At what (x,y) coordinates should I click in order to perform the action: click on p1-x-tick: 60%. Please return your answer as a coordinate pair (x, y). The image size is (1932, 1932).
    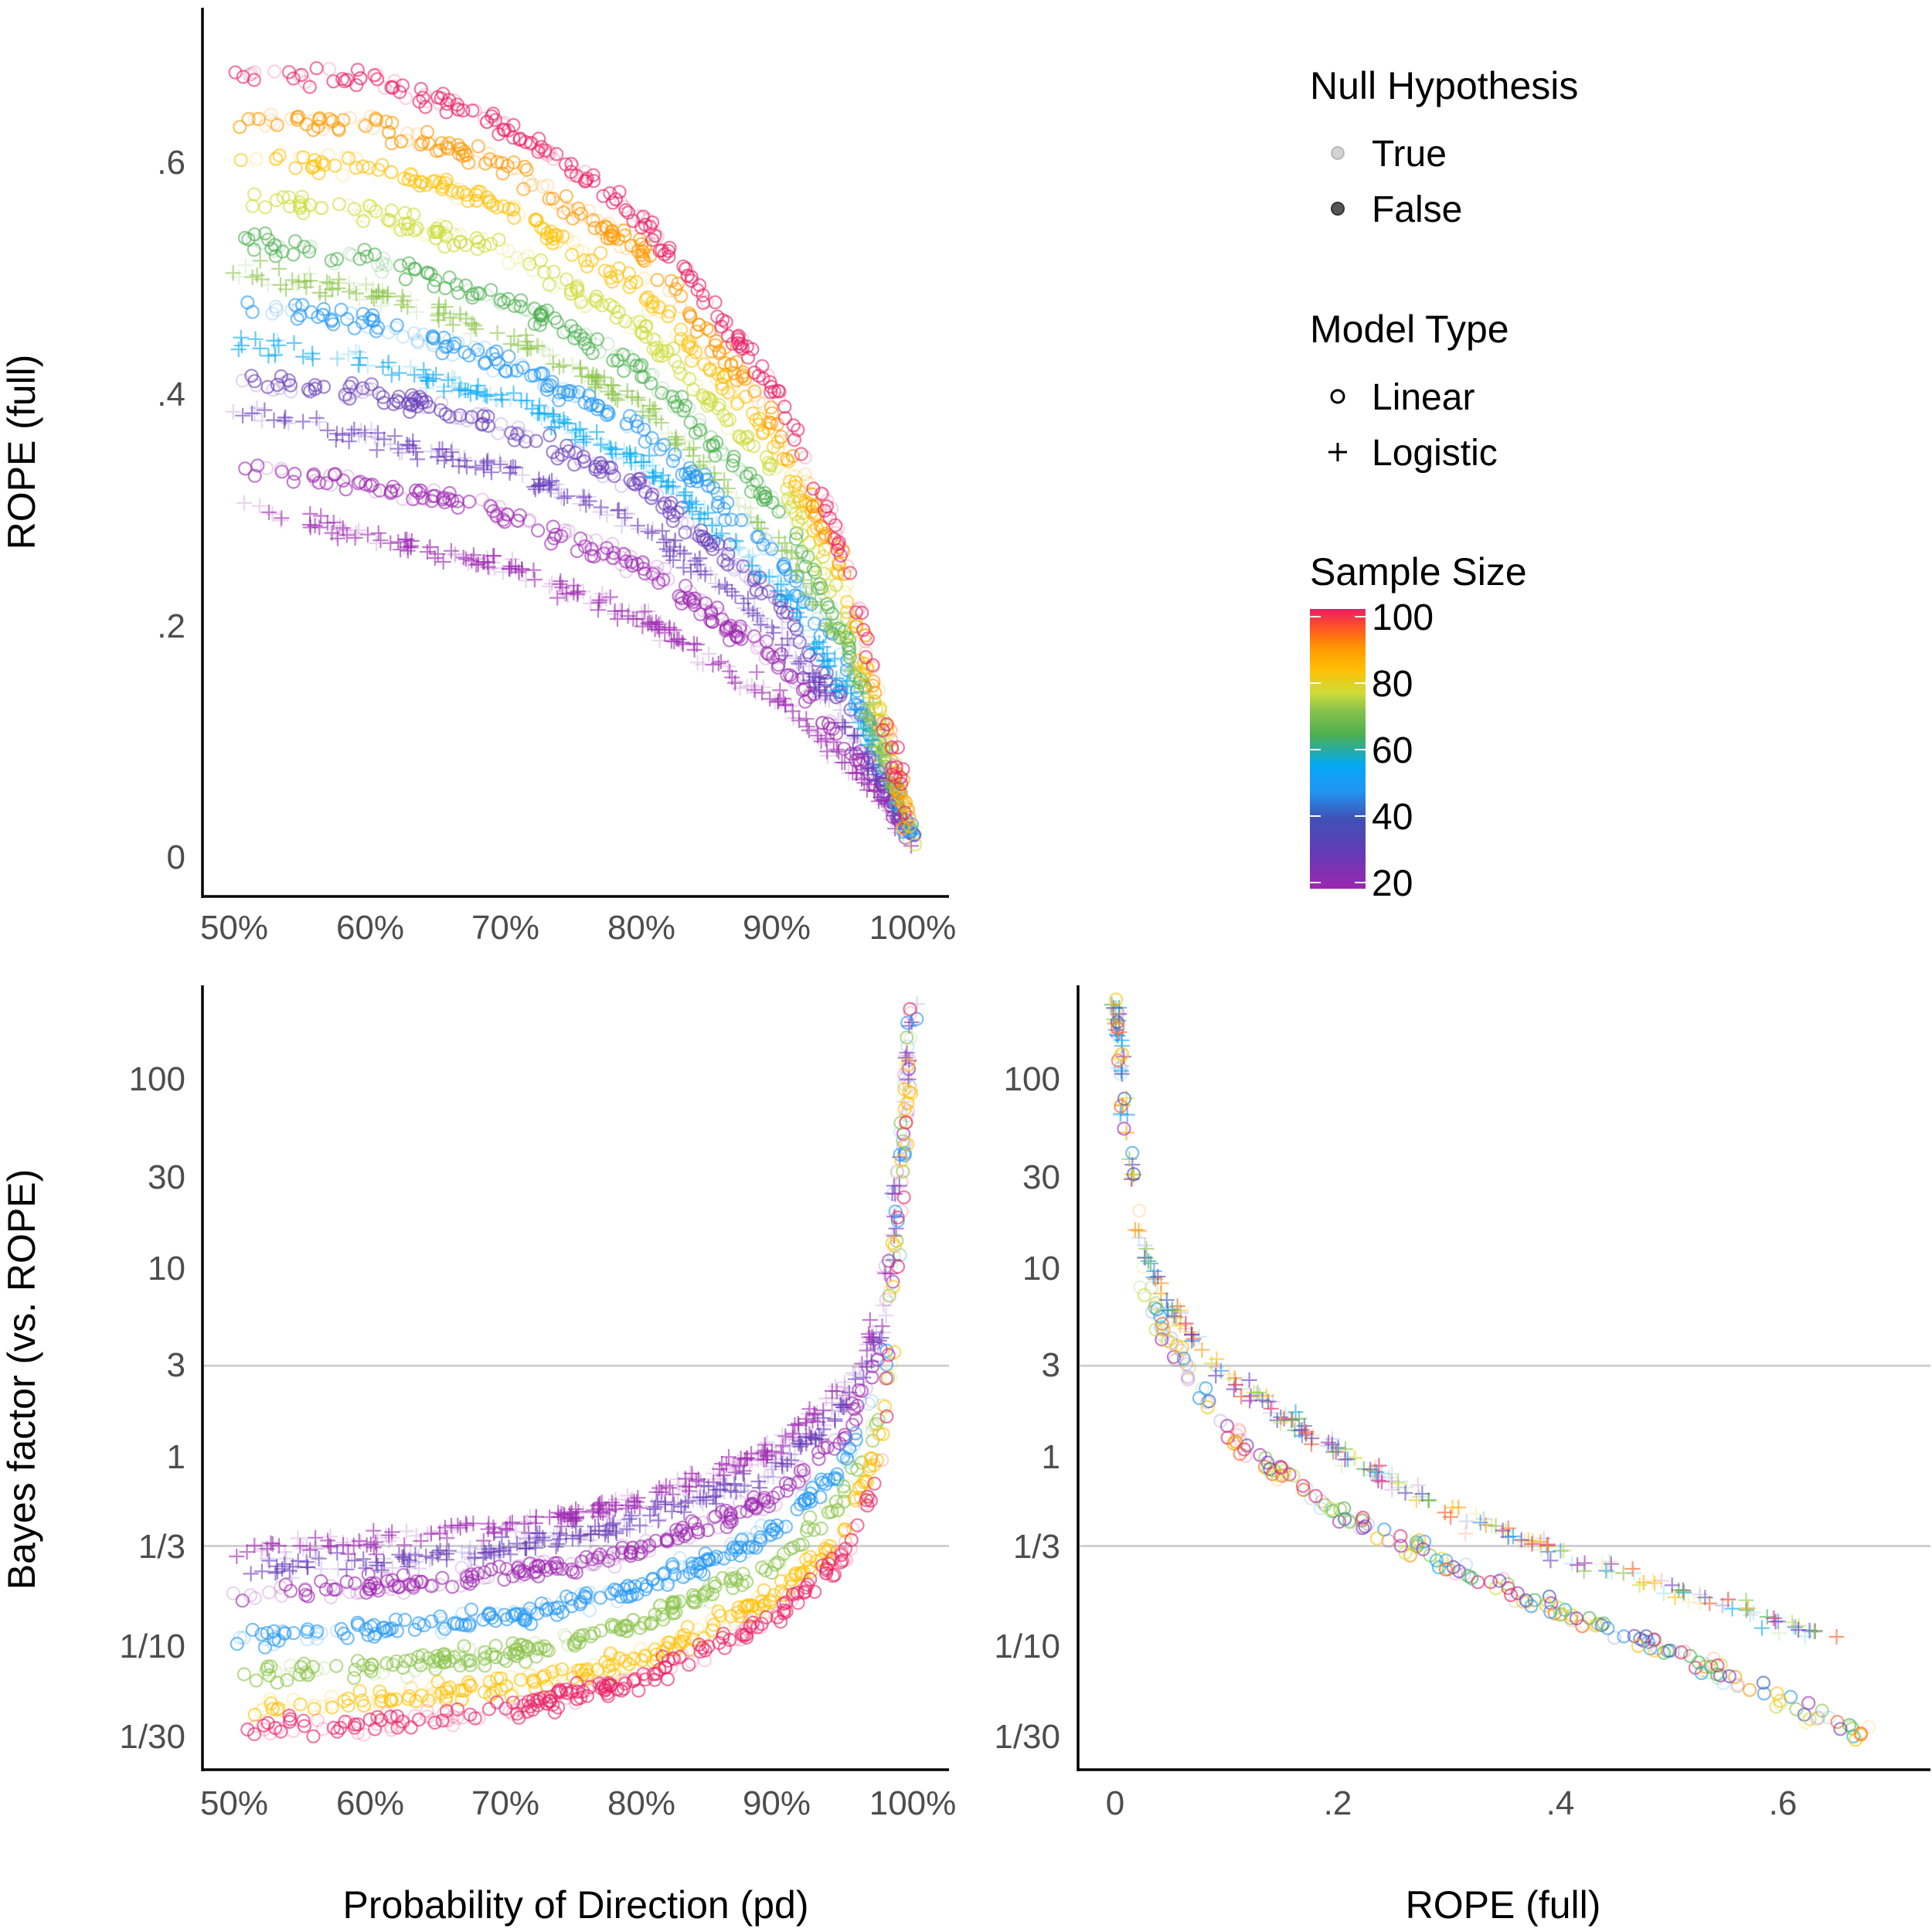
    Looking at the image, I should click on (370, 928).